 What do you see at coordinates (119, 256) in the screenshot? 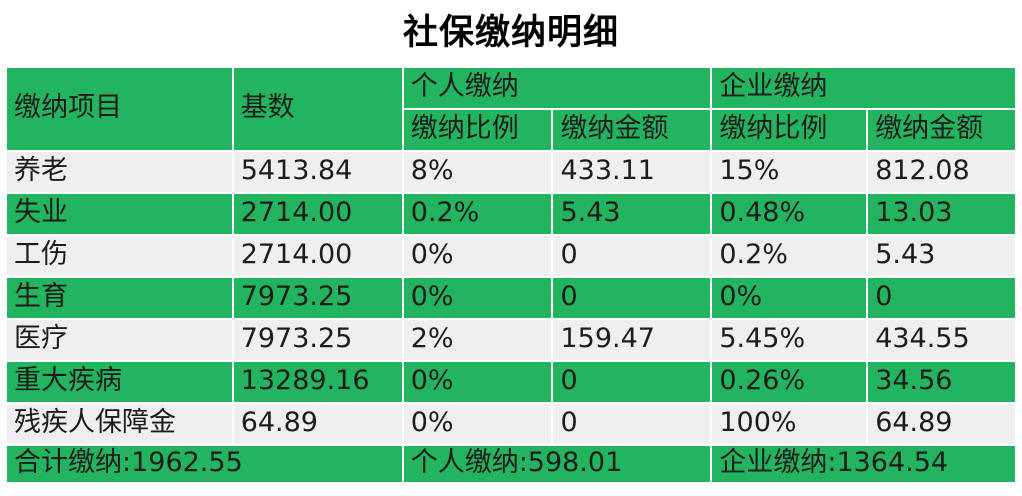
I see `cell-item: 工伤` at bounding box center [119, 256].